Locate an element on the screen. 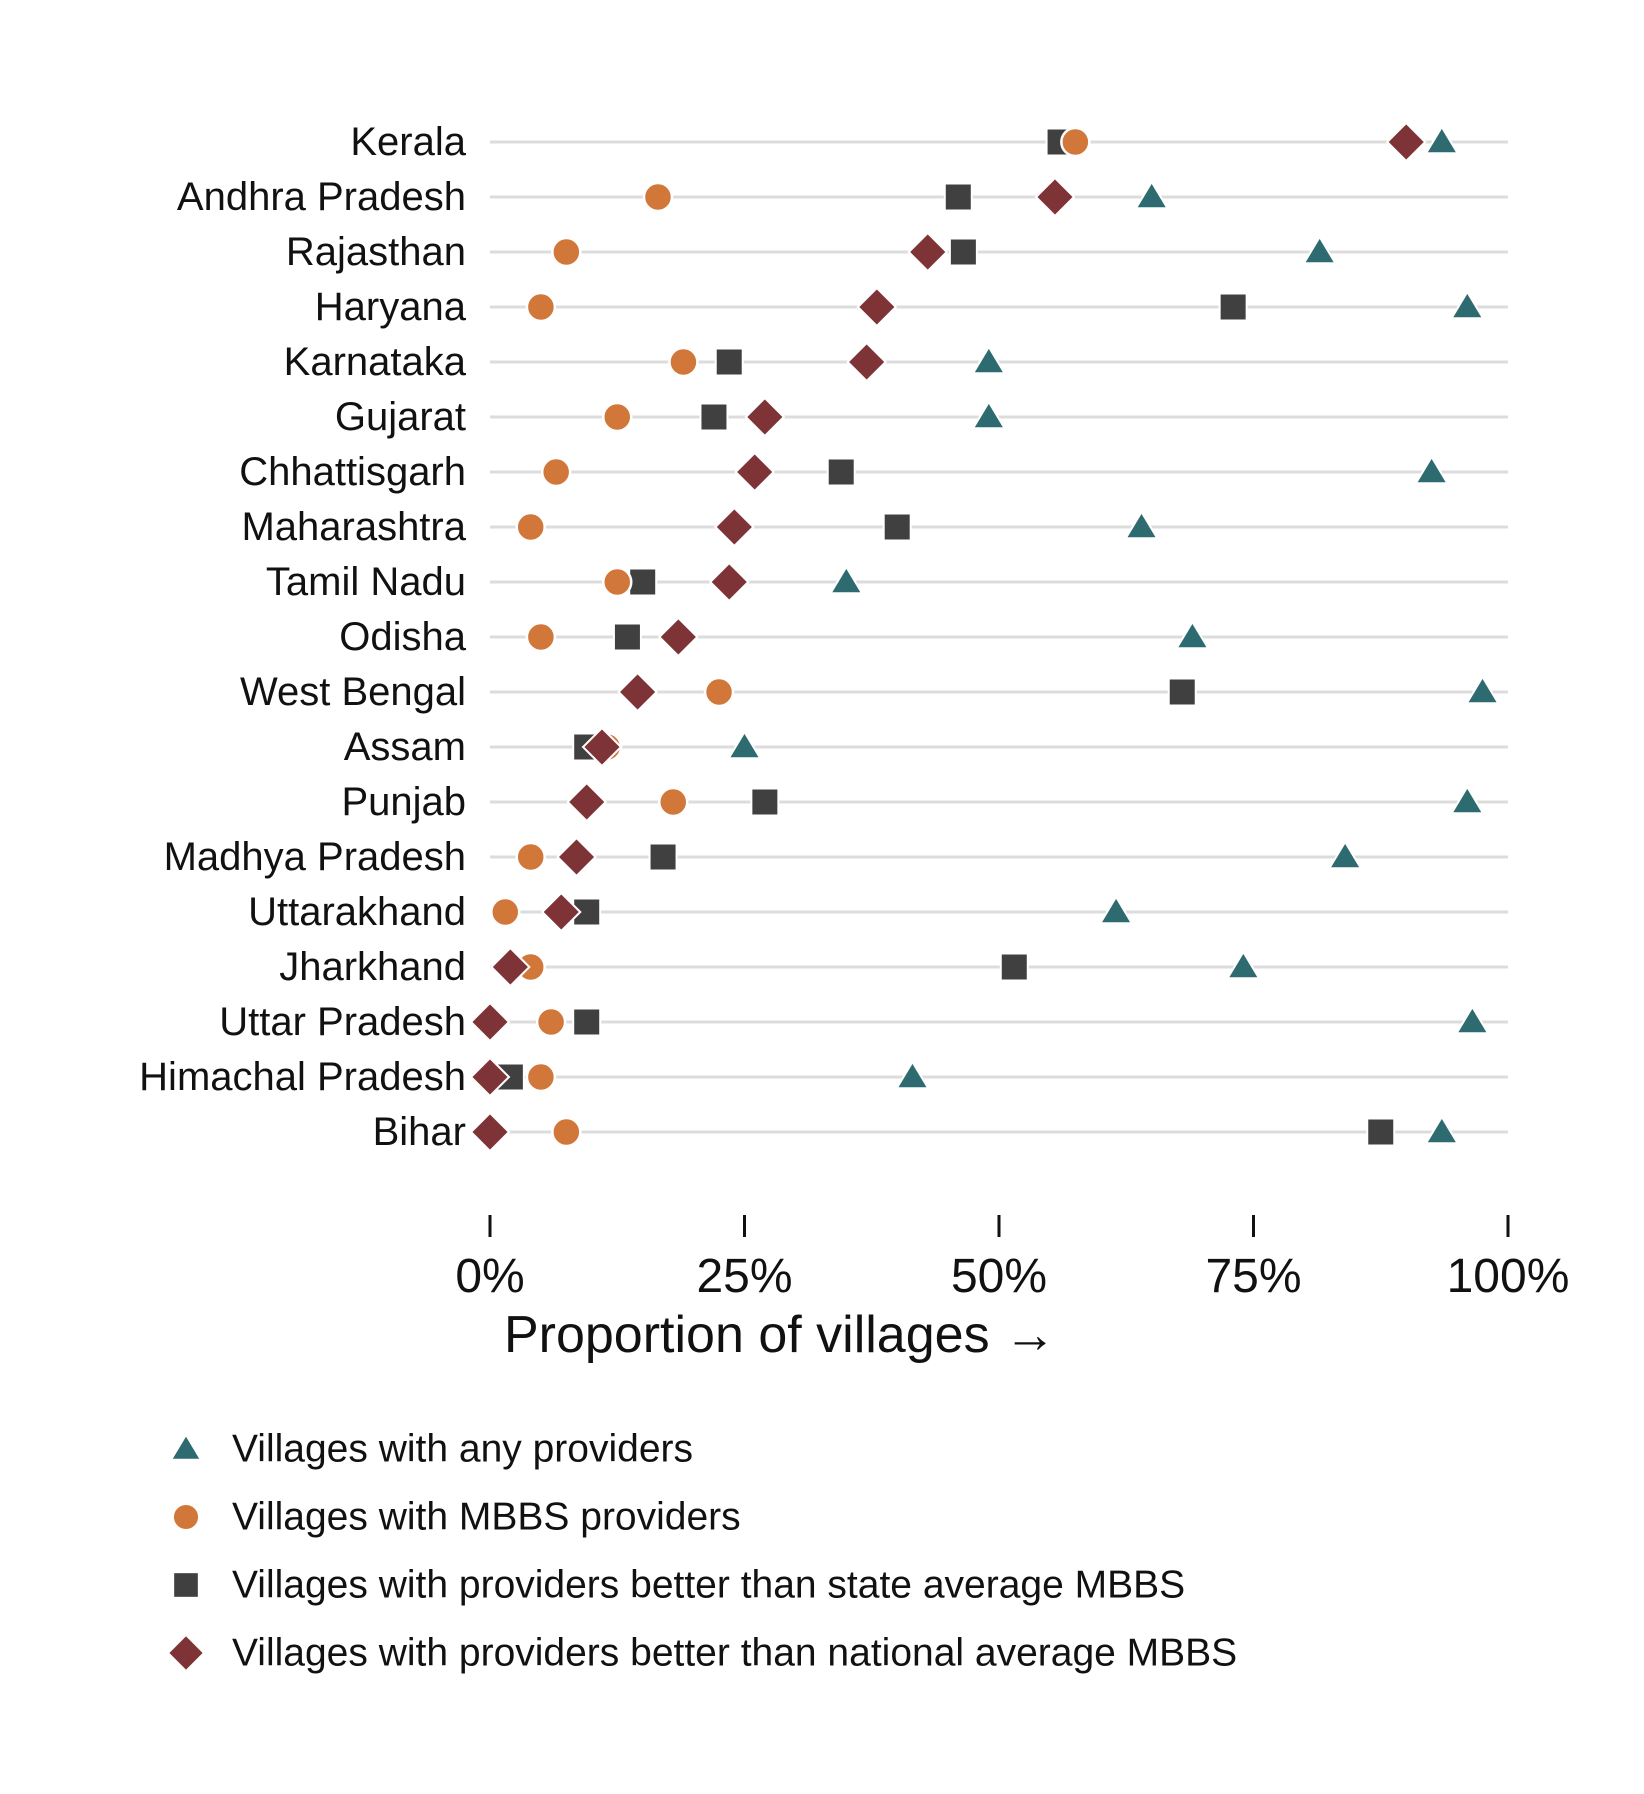  state-label: Jharkhand is located at coordinates (372, 967).